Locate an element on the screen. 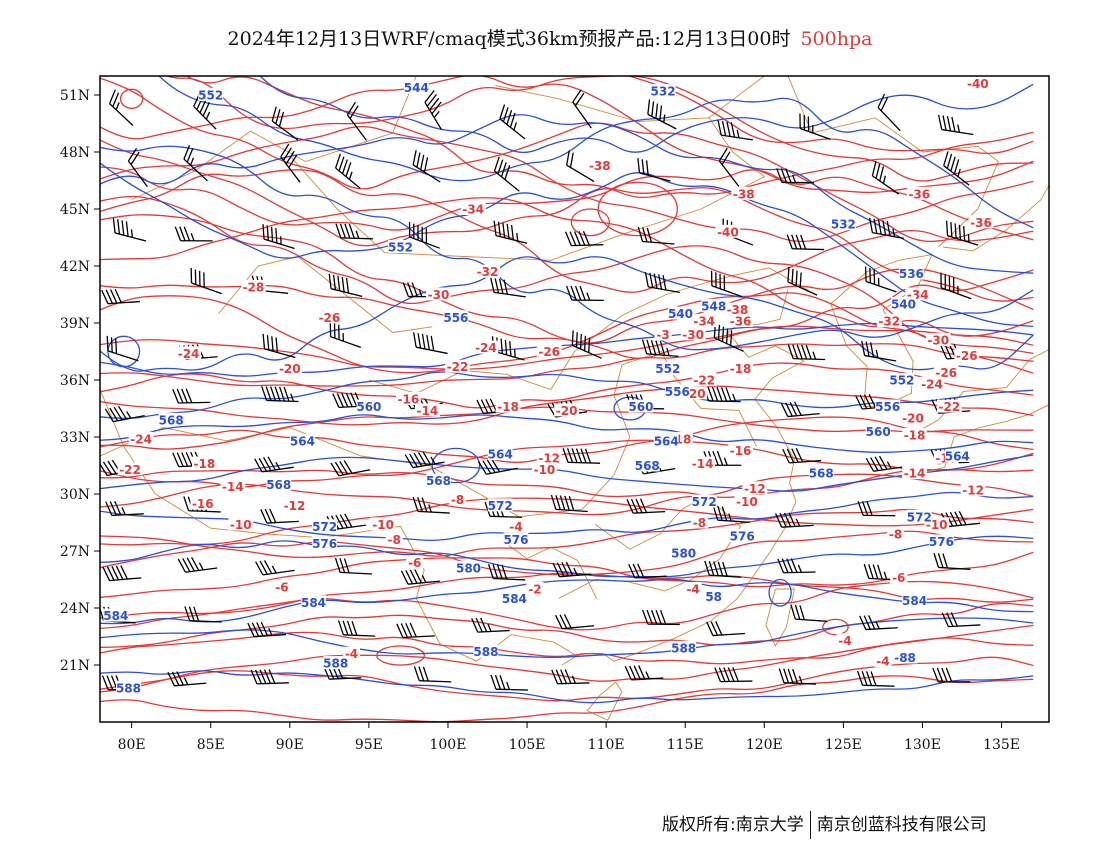  geopotential-label: 556 is located at coordinates (677, 392).